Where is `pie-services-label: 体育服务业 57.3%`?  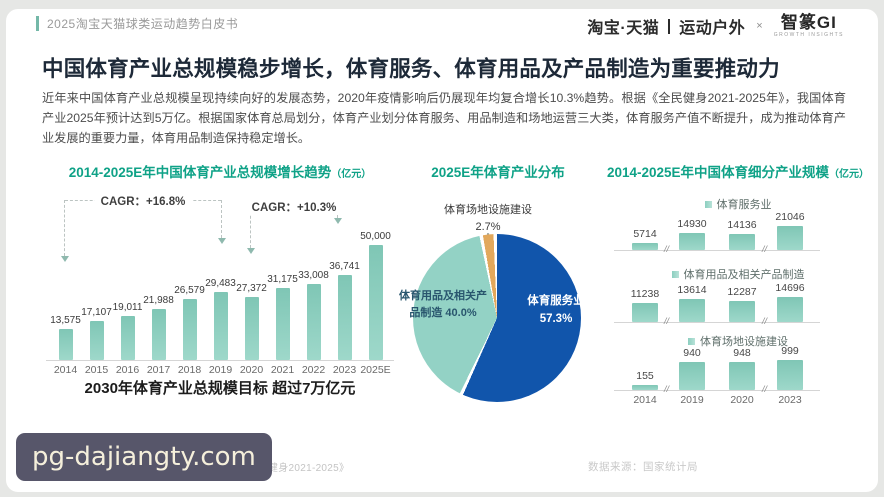 pie-services-label: 体育服务业 57.3% is located at coordinates (556, 310).